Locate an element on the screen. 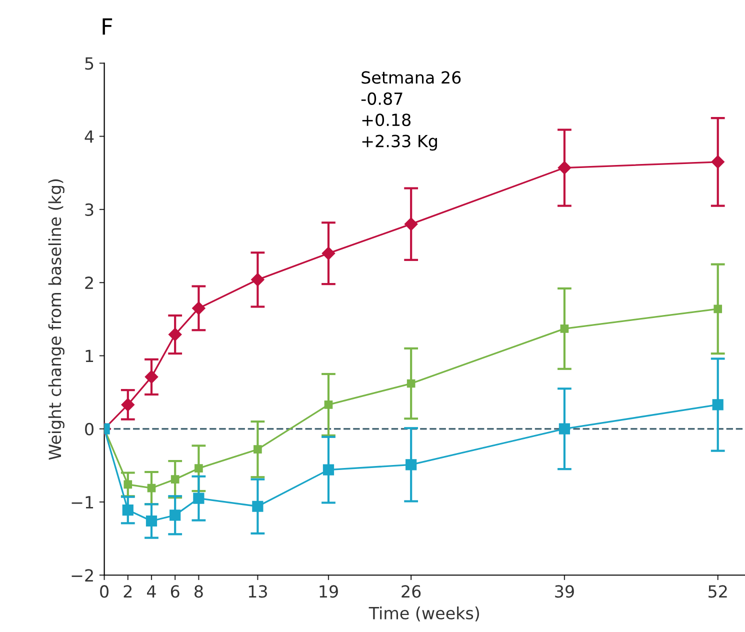 Image resolution: width=745 pixels, height=632 pixels. x-tick-label: 8 is located at coordinates (198, 591).